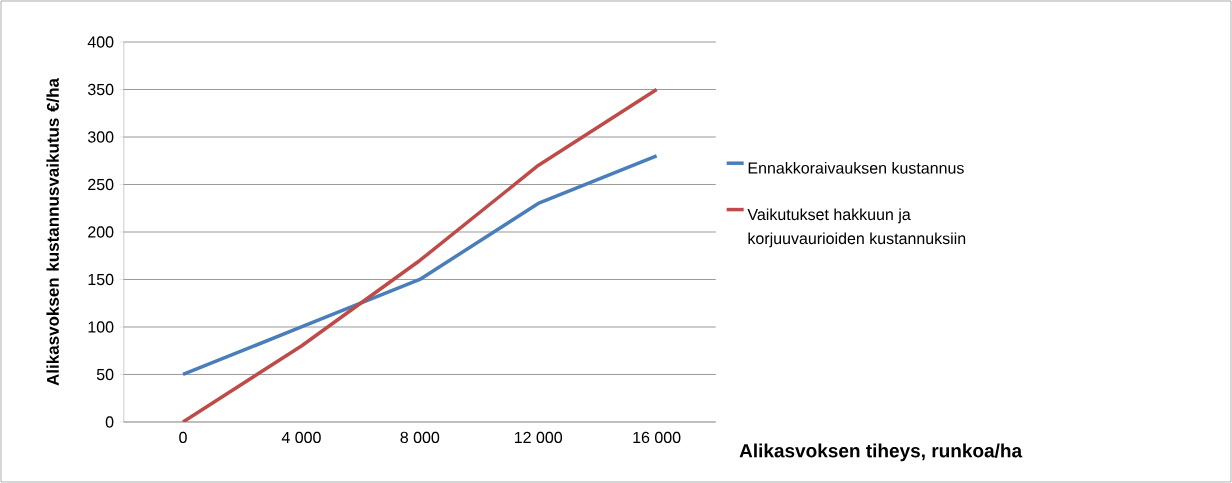 The width and height of the screenshot is (1232, 483). What do you see at coordinates (53, 231) in the screenshot?
I see `y-axis-title: Alikasvoksen kustannusvaikutus €/ha` at bounding box center [53, 231].